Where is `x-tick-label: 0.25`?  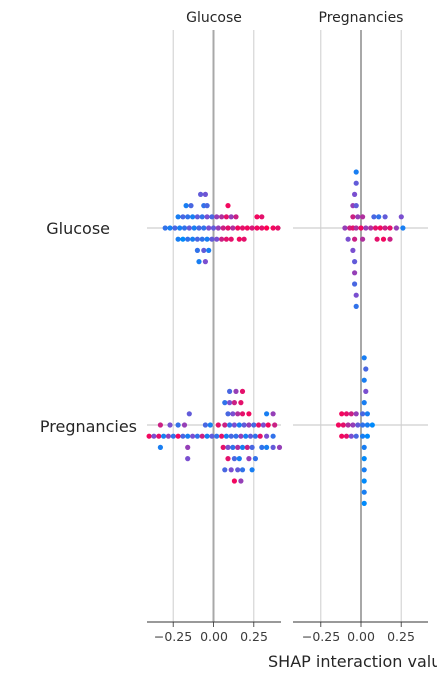 x-tick-label: 0.25 is located at coordinates (401, 636).